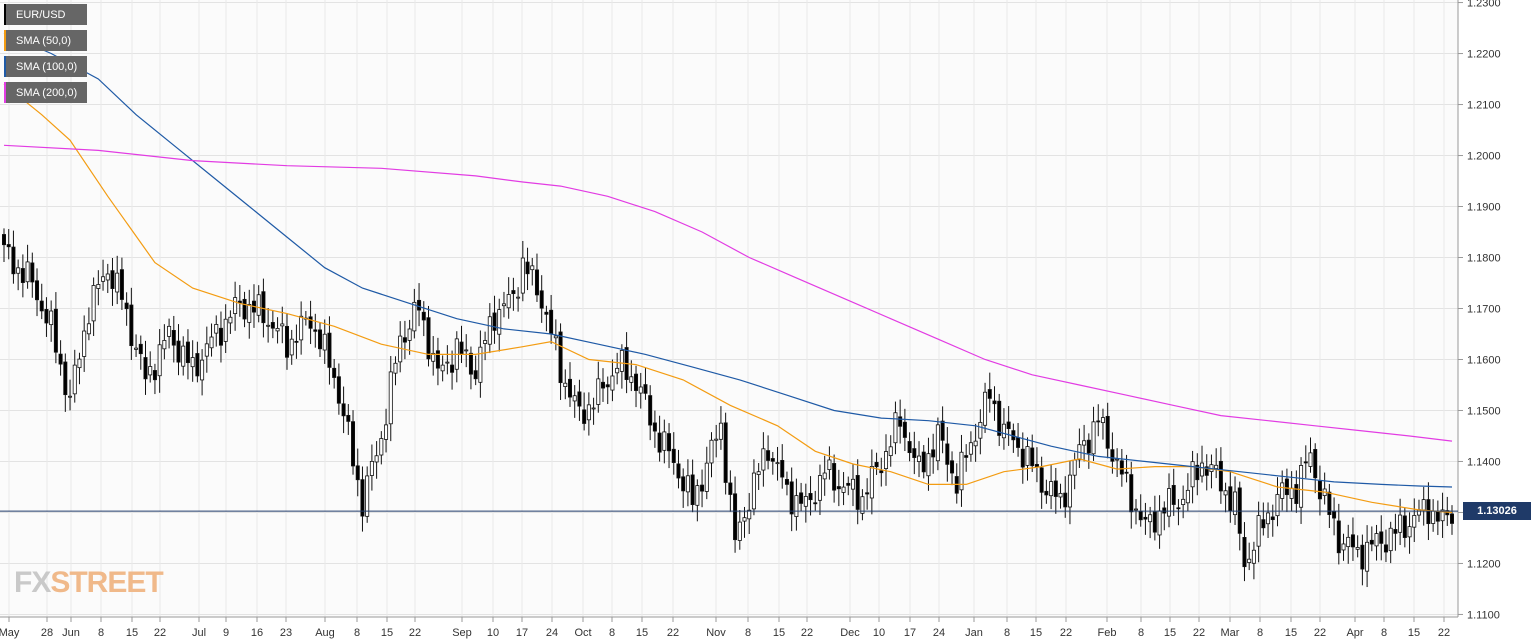 Image resolution: width=1531 pixels, height=643 pixels. What do you see at coordinates (46, 14) in the screenshot?
I see `legend-item-eurusd: EUR/USD` at bounding box center [46, 14].